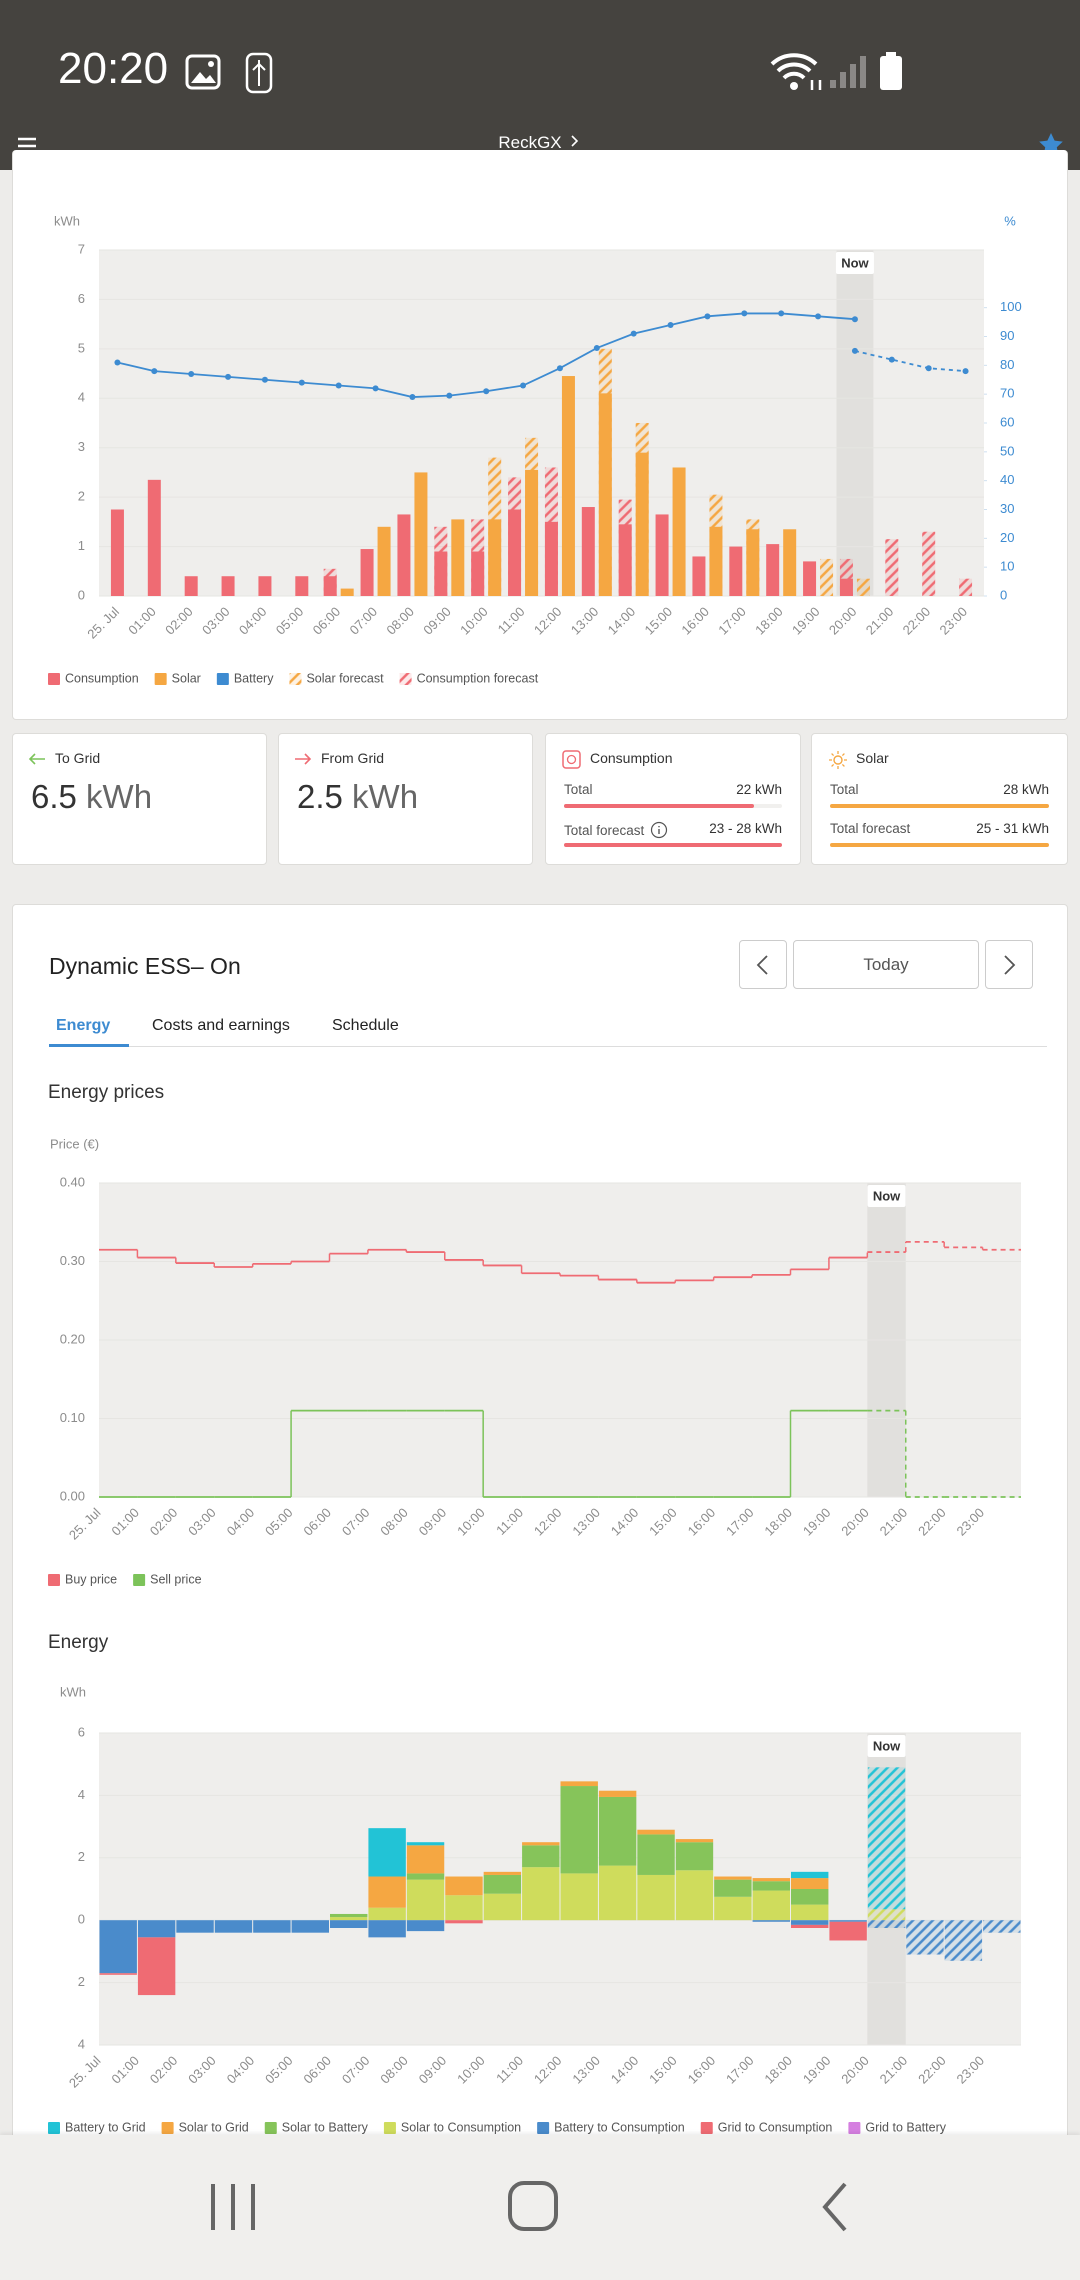  What do you see at coordinates (81, 545) in the screenshot?
I see `y-tick-label: 1` at bounding box center [81, 545].